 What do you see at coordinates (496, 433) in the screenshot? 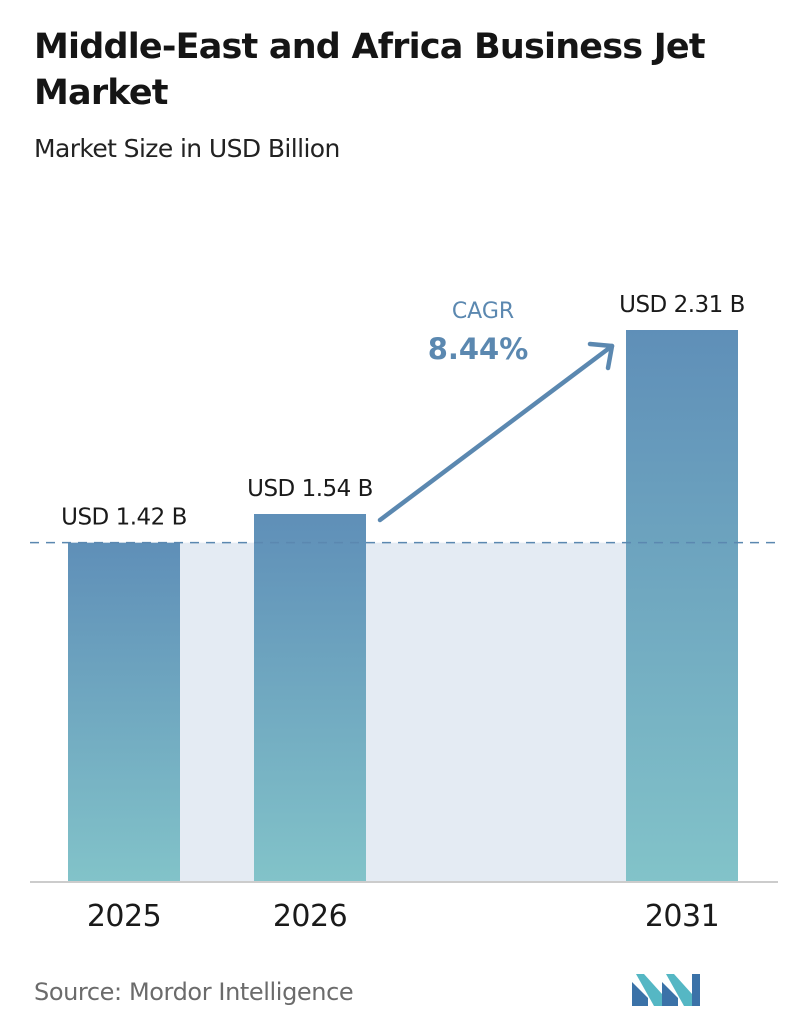
I see `cagr-arrow` at bounding box center [496, 433].